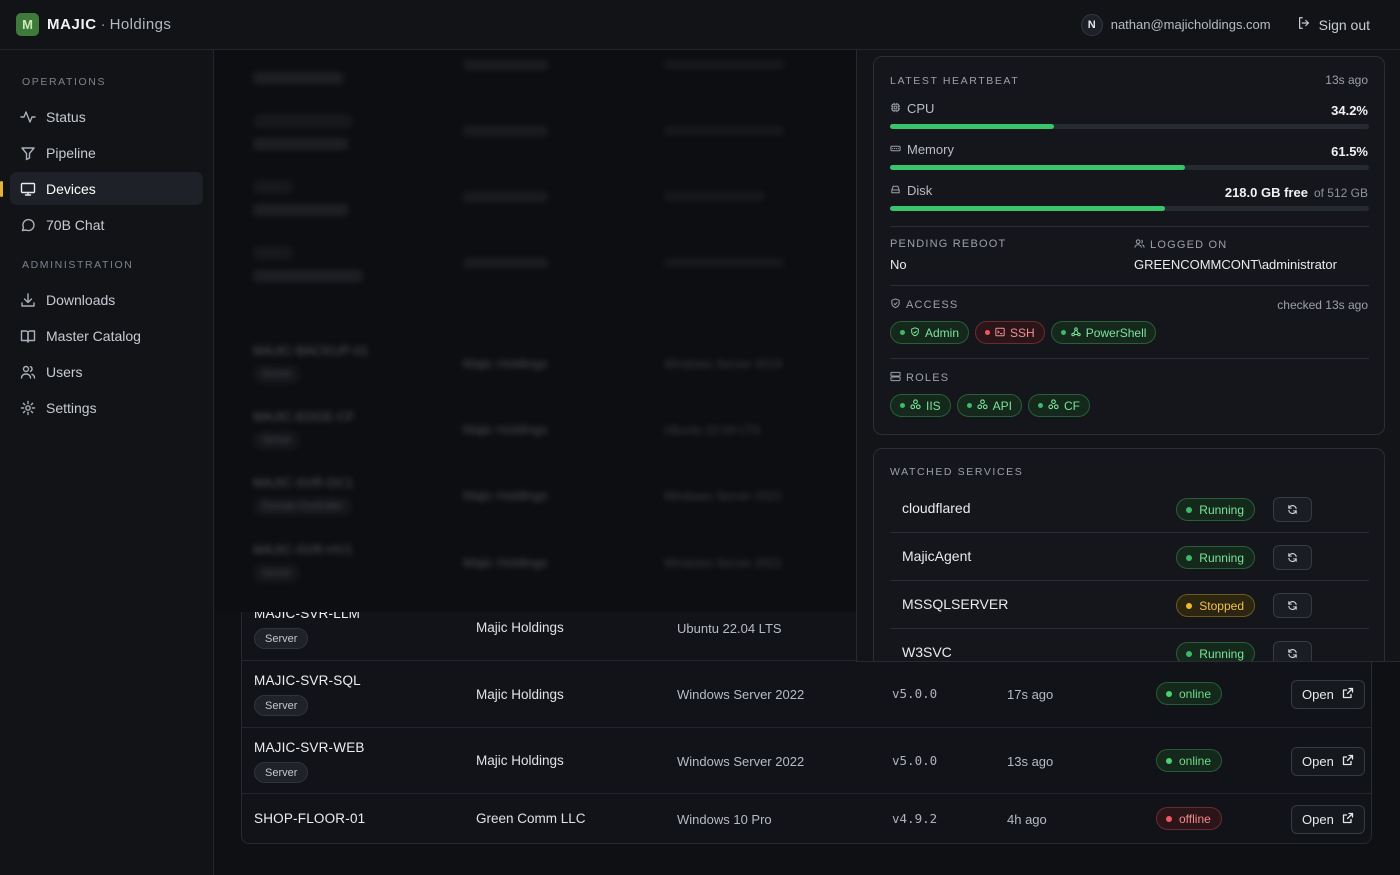  Describe the element at coordinates (277, 440) in the screenshot. I see `blurred-type-badge: Server` at that location.